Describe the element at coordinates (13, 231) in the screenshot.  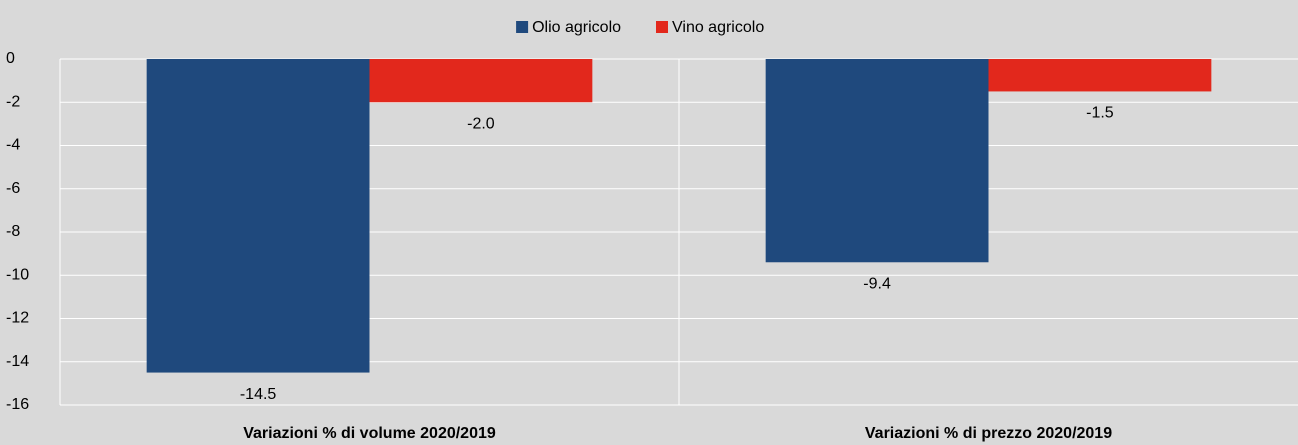
I see `y-tick-label: -8` at that location.